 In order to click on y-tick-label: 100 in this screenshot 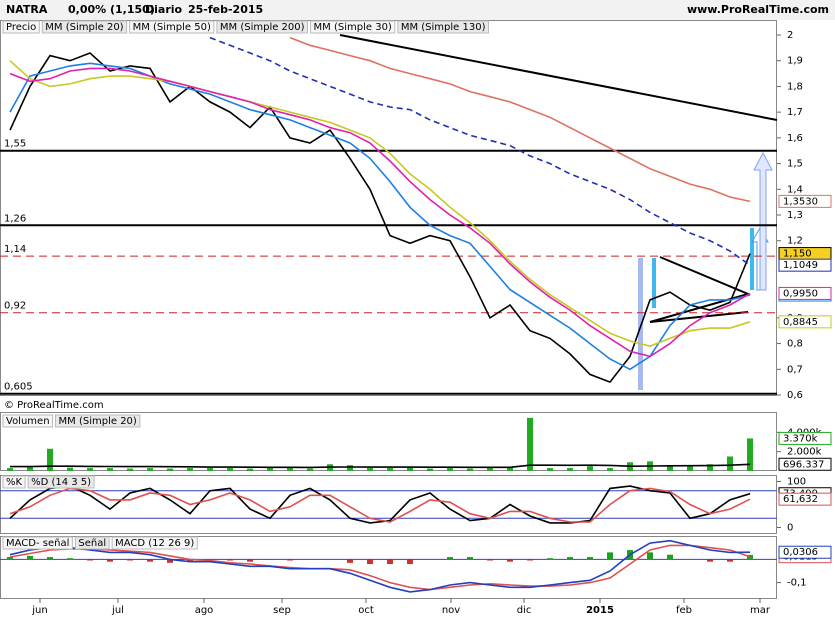, I will do `click(796, 482)`.